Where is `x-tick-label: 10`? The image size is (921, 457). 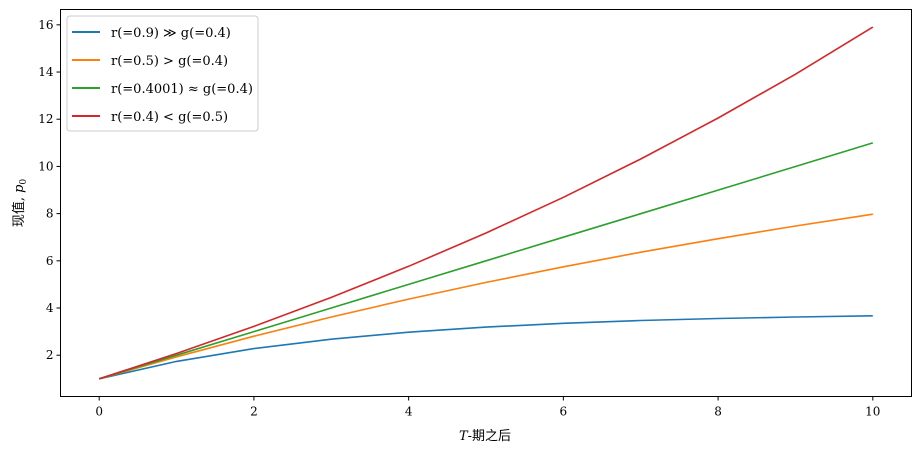 x-tick-label: 10 is located at coordinates (872, 412).